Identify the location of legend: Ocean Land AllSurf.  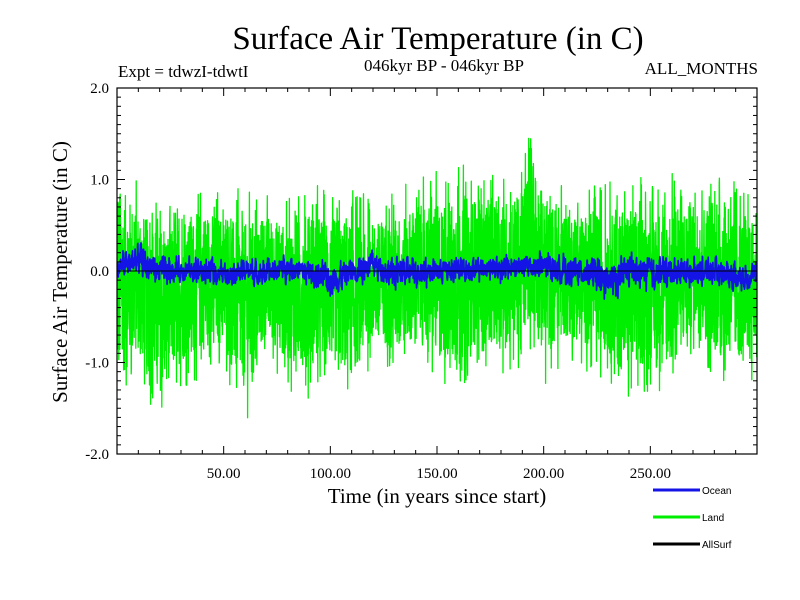
(692, 518).